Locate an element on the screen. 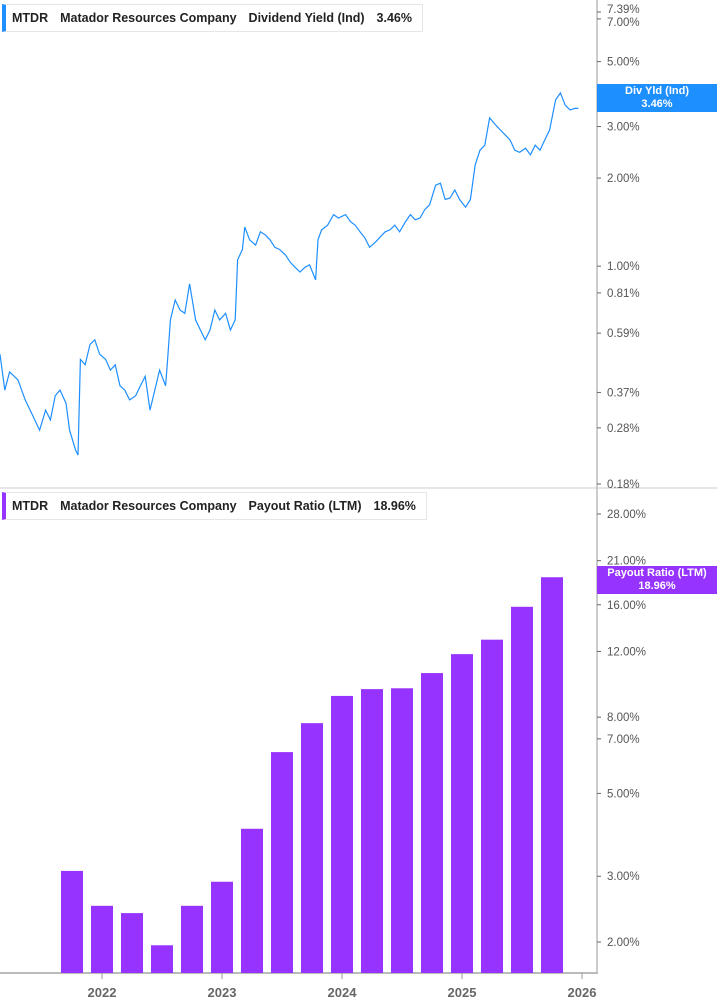  x-tick-label: 2024 is located at coordinates (343, 992).